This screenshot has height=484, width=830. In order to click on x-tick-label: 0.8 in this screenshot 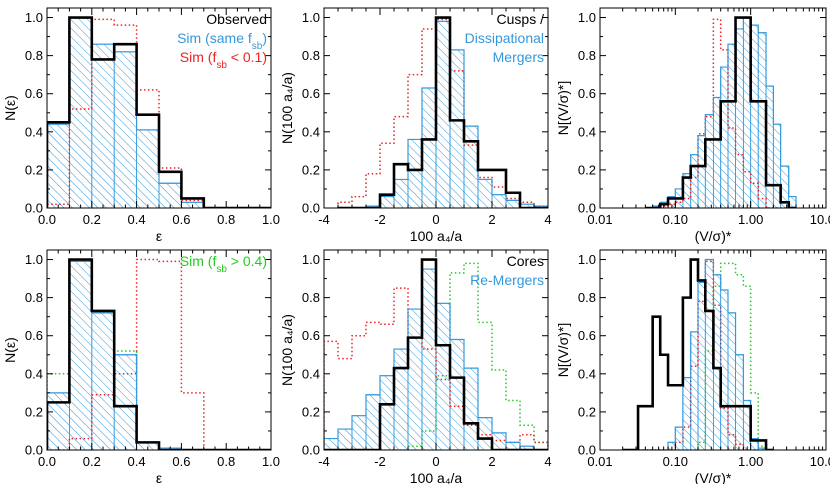, I will do `click(226, 219)`.